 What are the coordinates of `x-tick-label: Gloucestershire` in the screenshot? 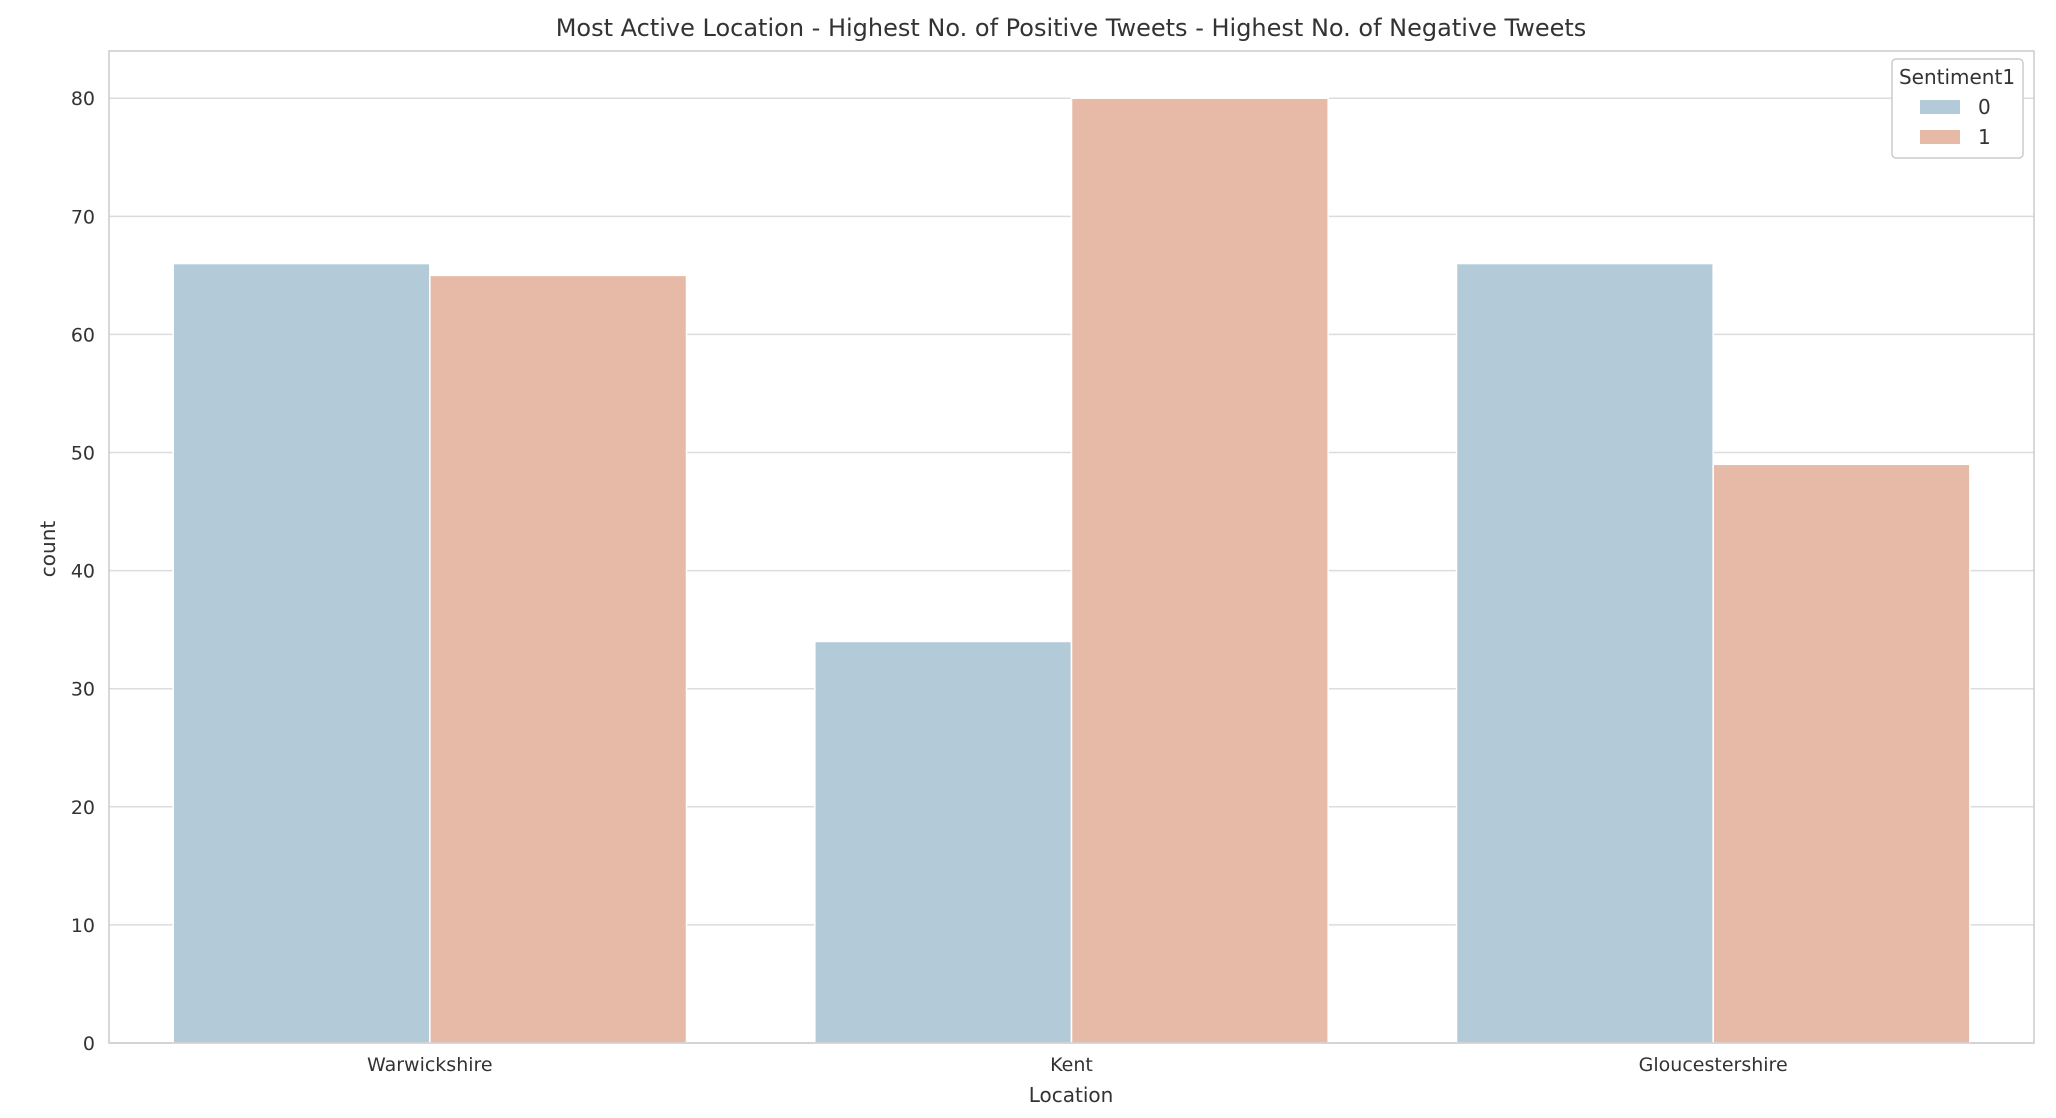 It's located at (1713, 1065).